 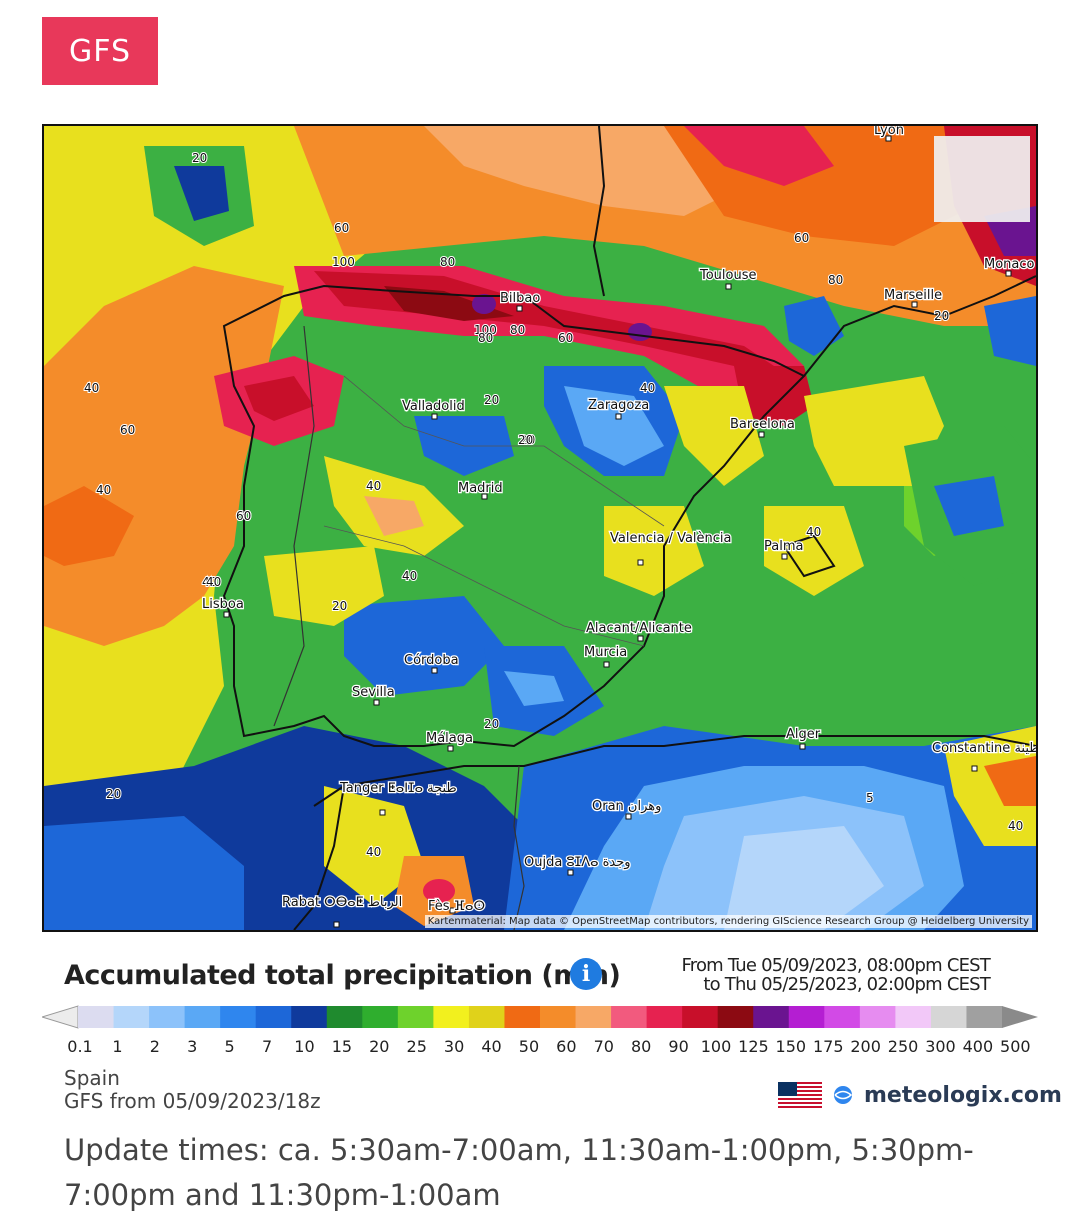 What do you see at coordinates (828, 1046) in the screenshot?
I see `scale-tick-label: 175` at bounding box center [828, 1046].